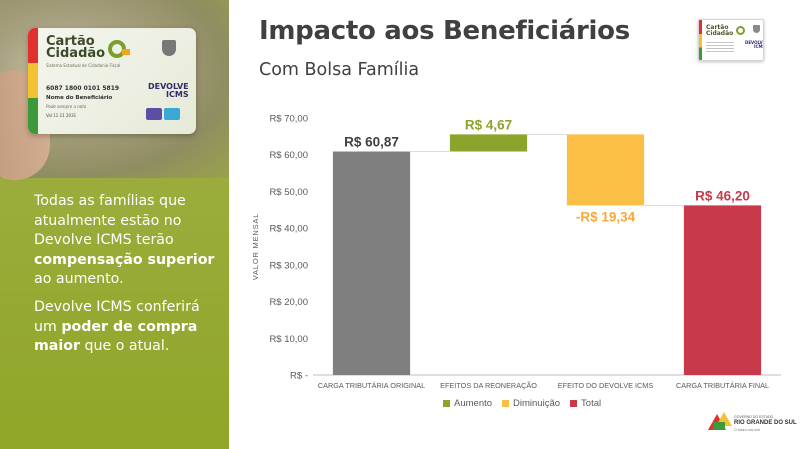  Describe the element at coordinates (288, 155) in the screenshot. I see `y-tick-label: R$ 60,00` at that location.